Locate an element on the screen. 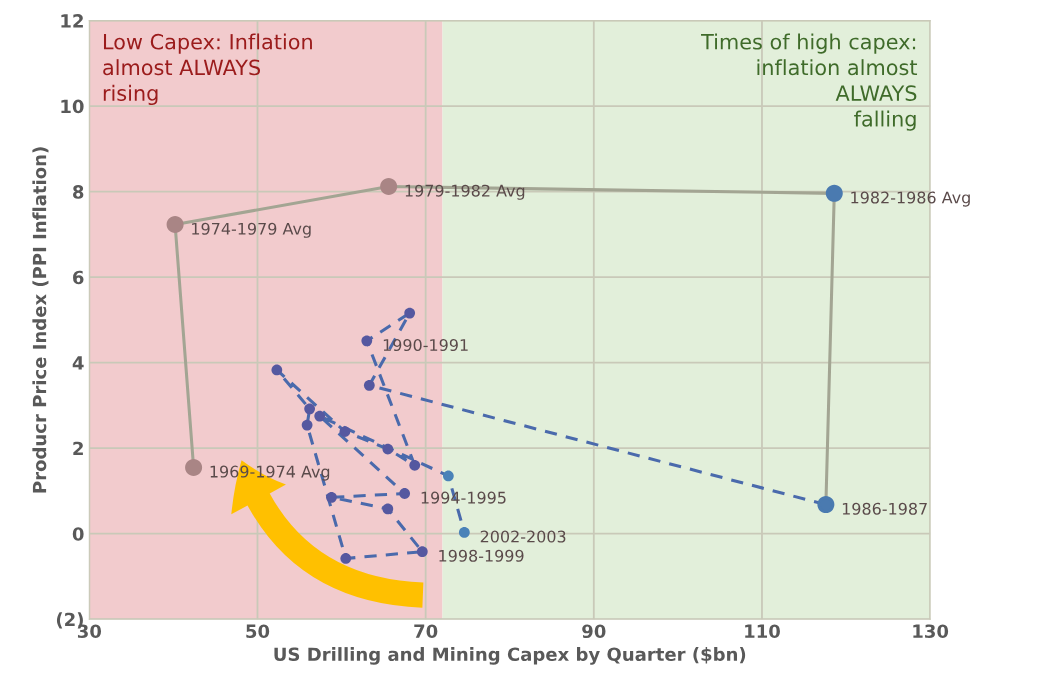 This screenshot has width=1051, height=688. annotation: 1979-1982 Avg is located at coordinates (465, 192).